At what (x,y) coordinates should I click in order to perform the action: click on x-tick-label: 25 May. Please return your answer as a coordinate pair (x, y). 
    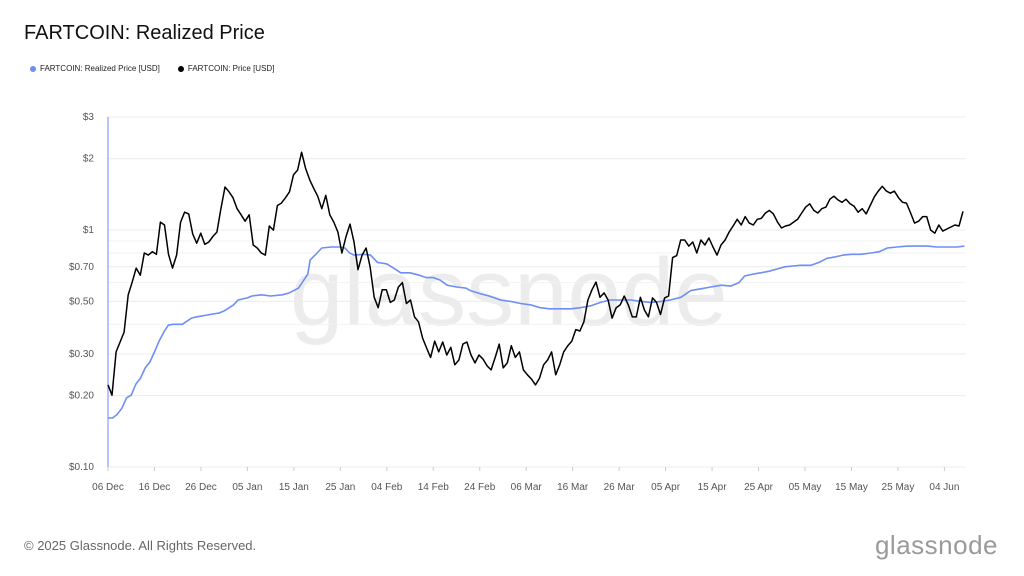
    Looking at the image, I should click on (898, 487).